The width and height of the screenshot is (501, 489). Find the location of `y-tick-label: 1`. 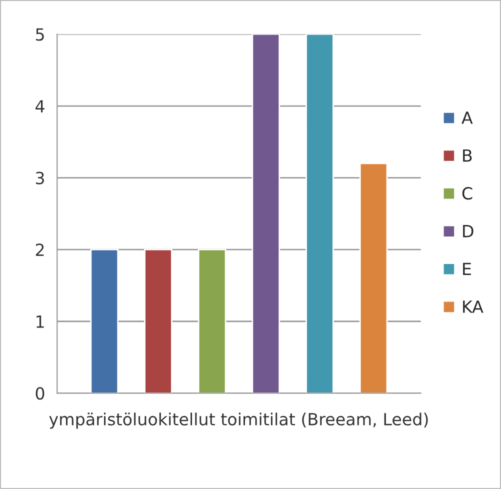

y-tick-label: 1 is located at coordinates (40, 322).